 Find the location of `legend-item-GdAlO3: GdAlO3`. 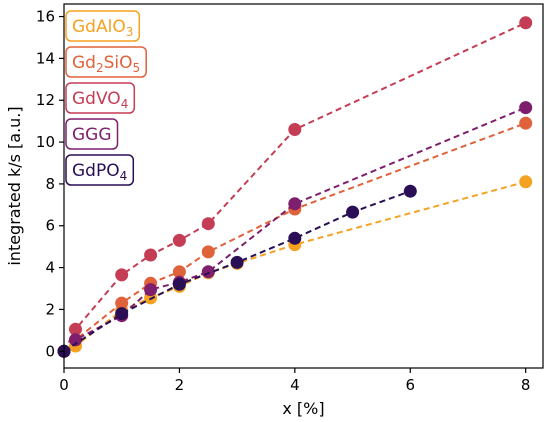

legend-item-GdAlO3: GdAlO3 is located at coordinates (103, 26).